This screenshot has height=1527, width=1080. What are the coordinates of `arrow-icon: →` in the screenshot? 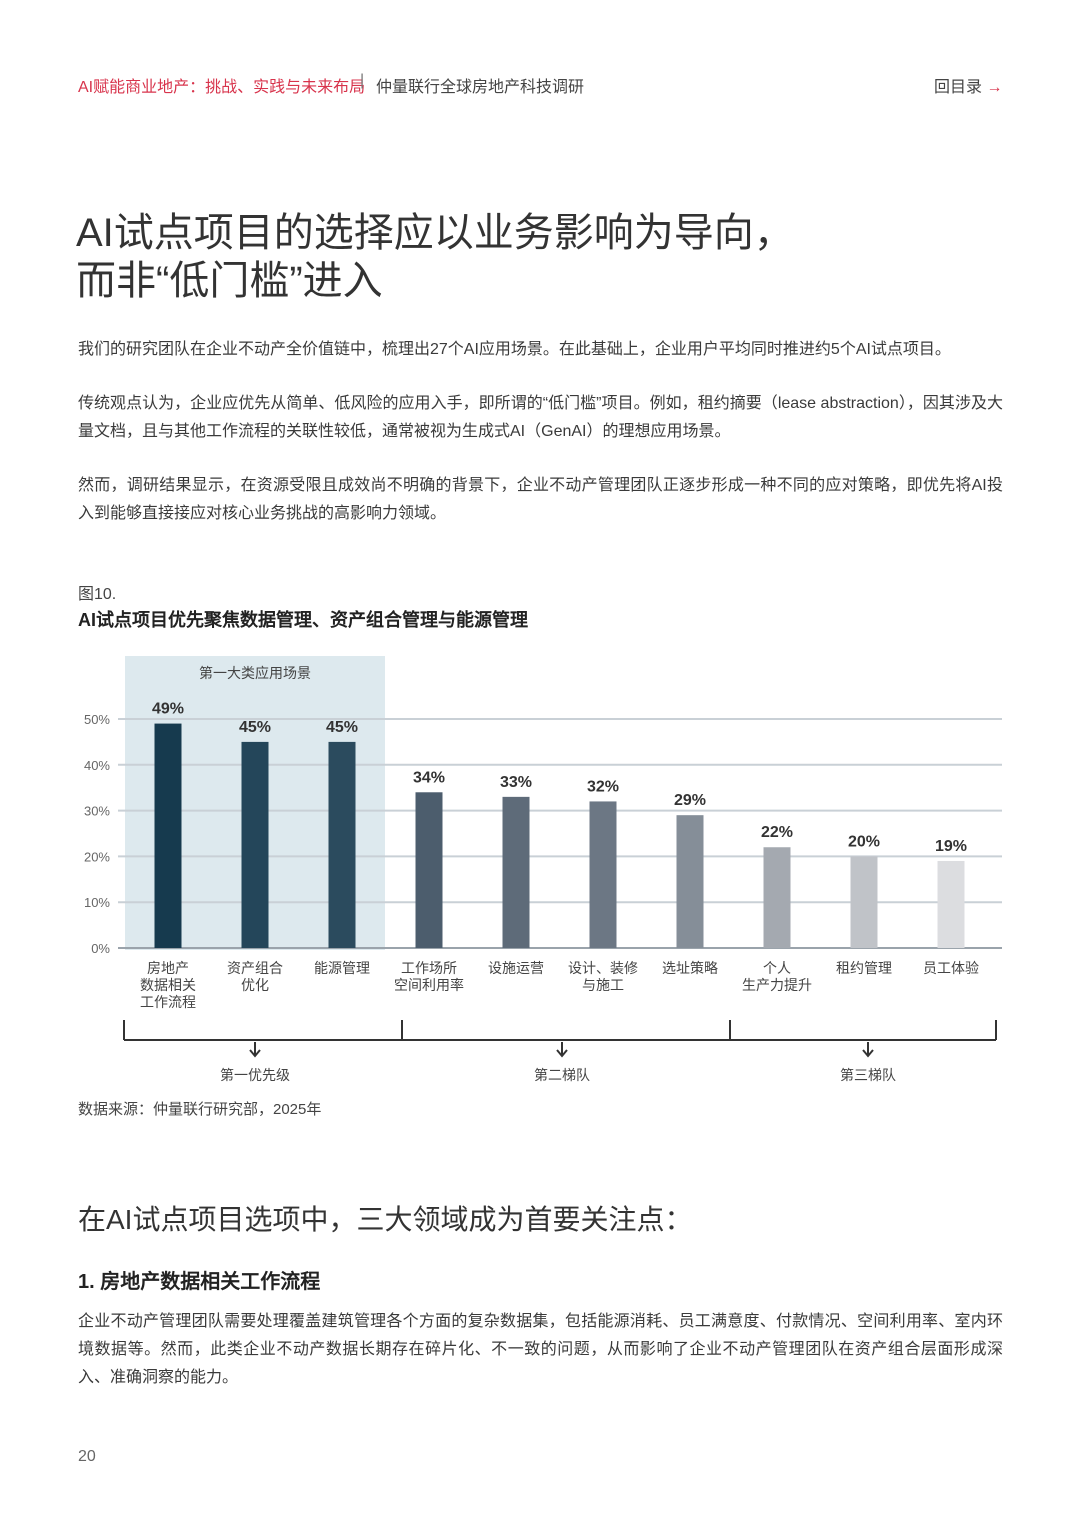 It's located at (992, 87).